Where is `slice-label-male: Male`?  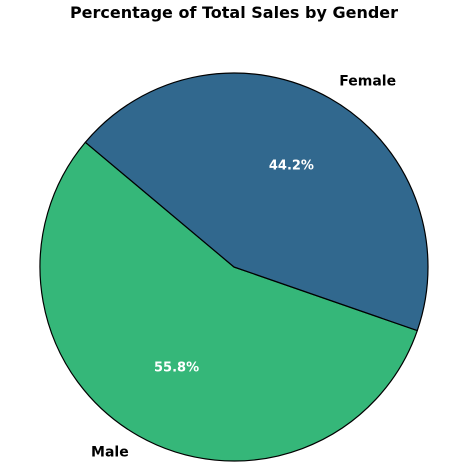
slice-label-male: Male is located at coordinates (110, 453).